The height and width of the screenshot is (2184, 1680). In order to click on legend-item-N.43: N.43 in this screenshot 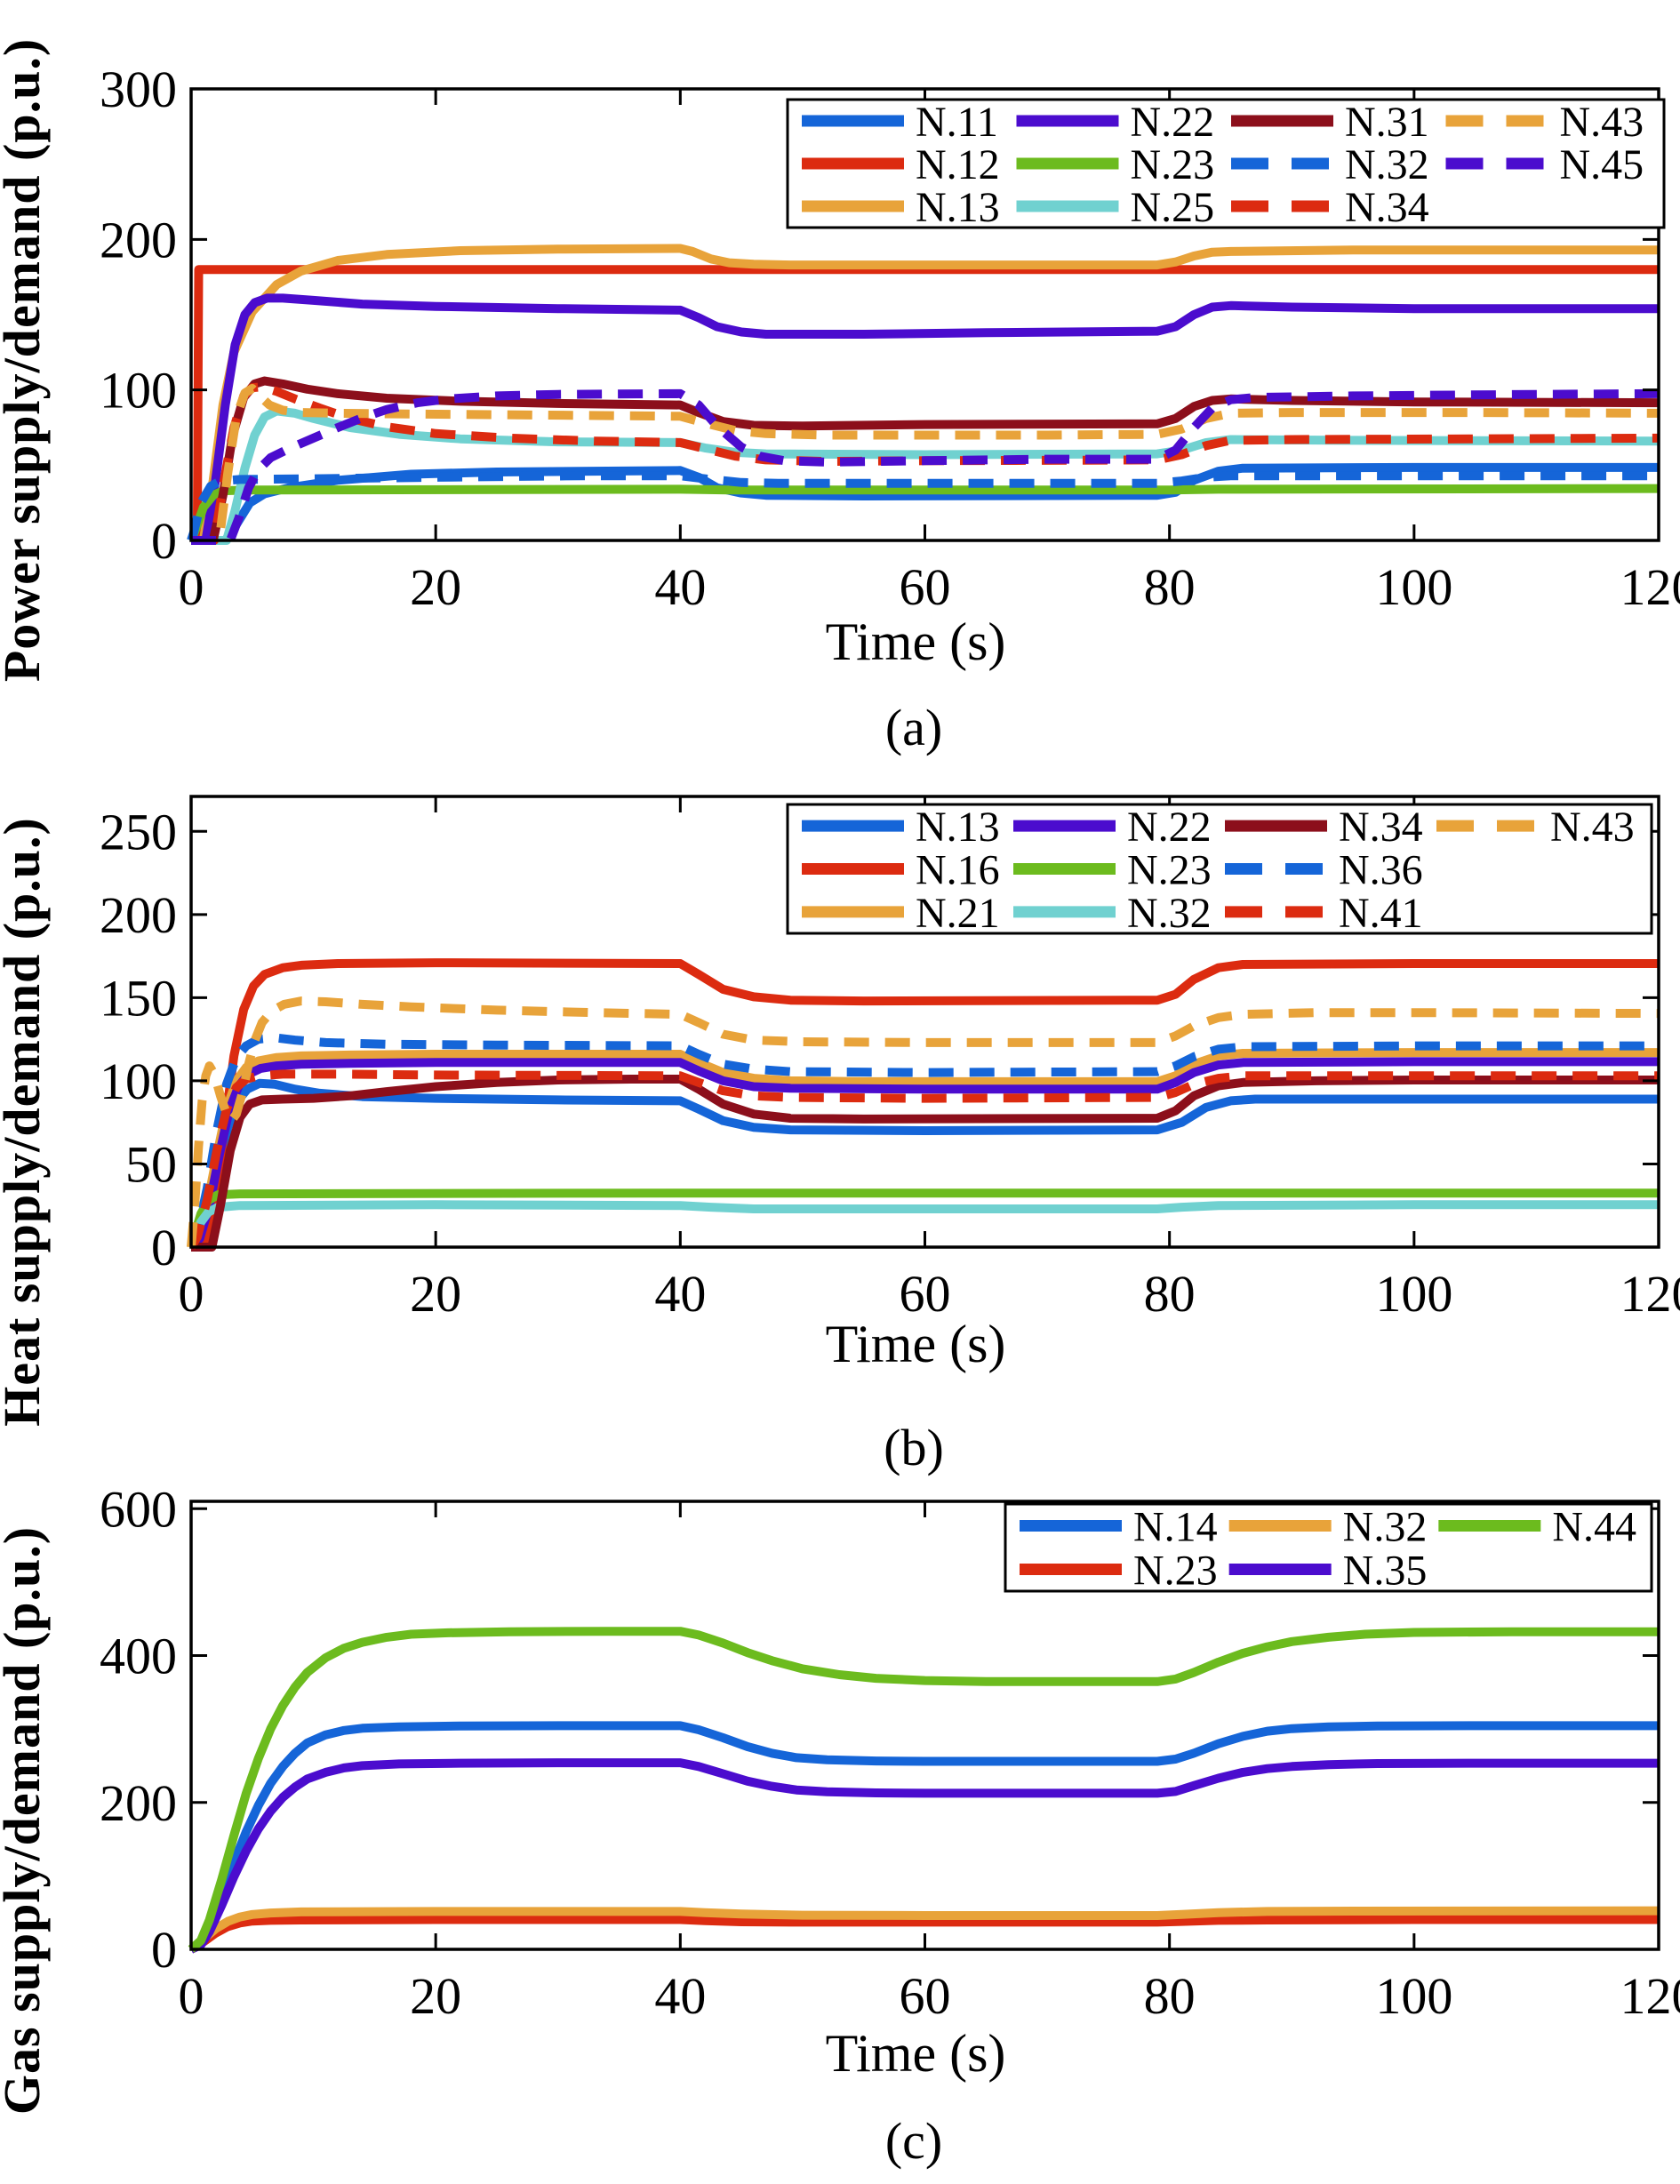, I will do `click(1535, 827)`.